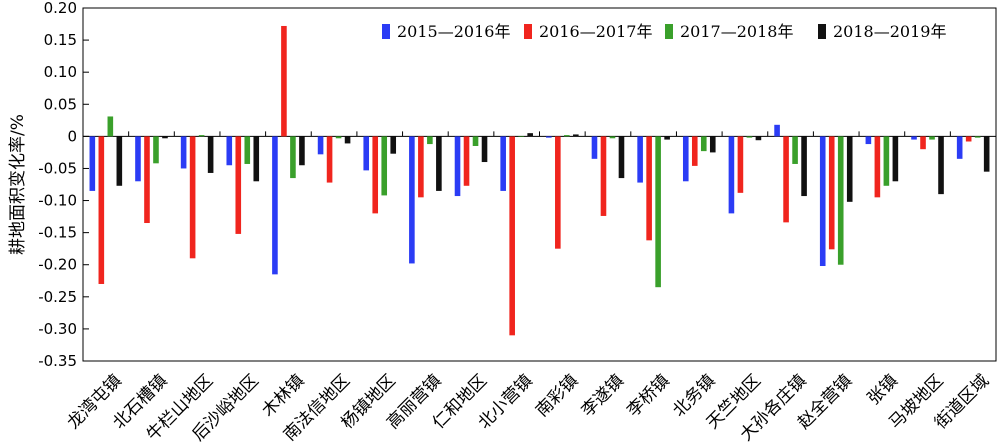  What do you see at coordinates (736, 31) in the screenshot?
I see `legend-label: 2017—2018年` at bounding box center [736, 31].